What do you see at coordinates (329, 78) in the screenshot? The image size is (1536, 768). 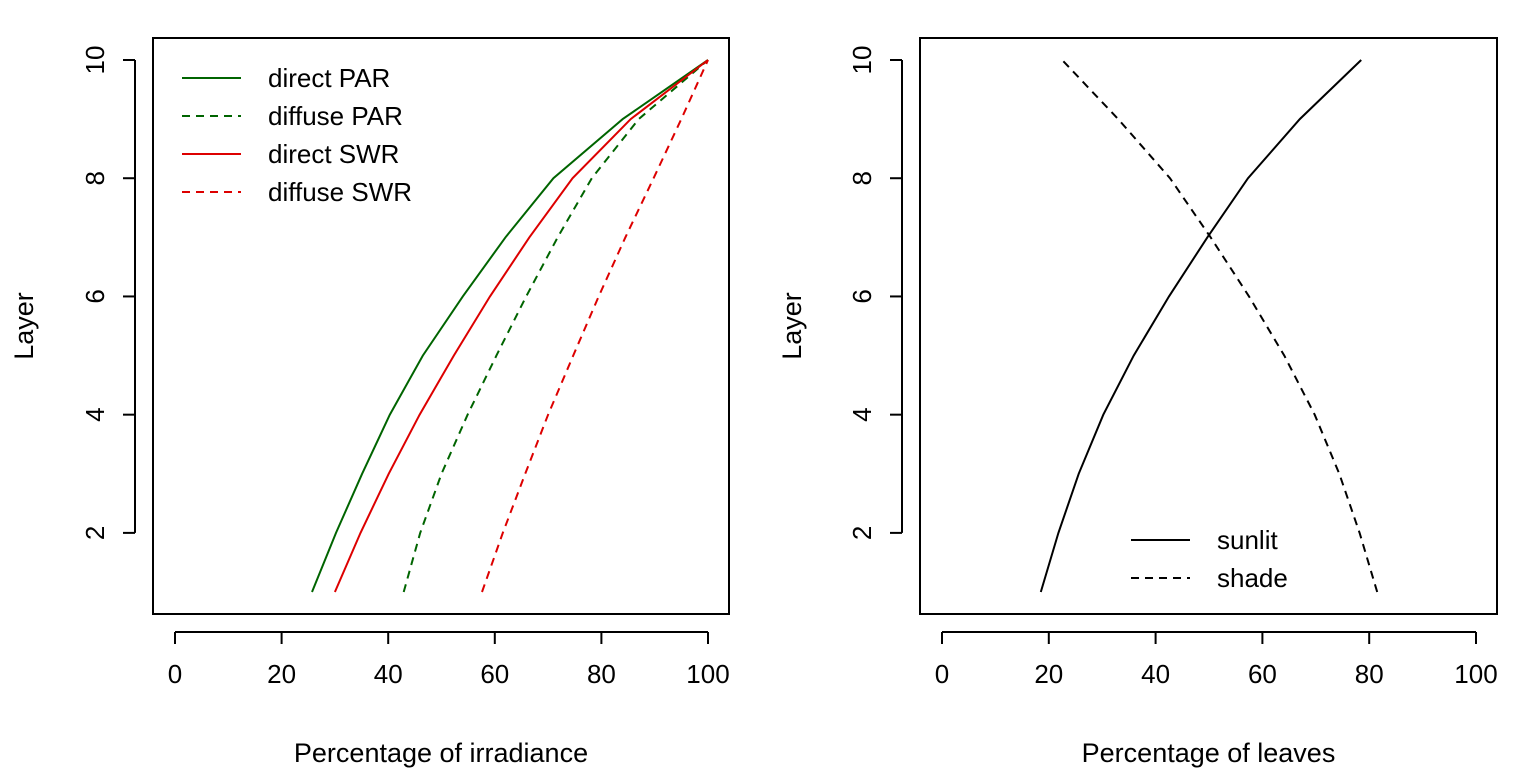 I see `legend-label: direct PAR` at bounding box center [329, 78].